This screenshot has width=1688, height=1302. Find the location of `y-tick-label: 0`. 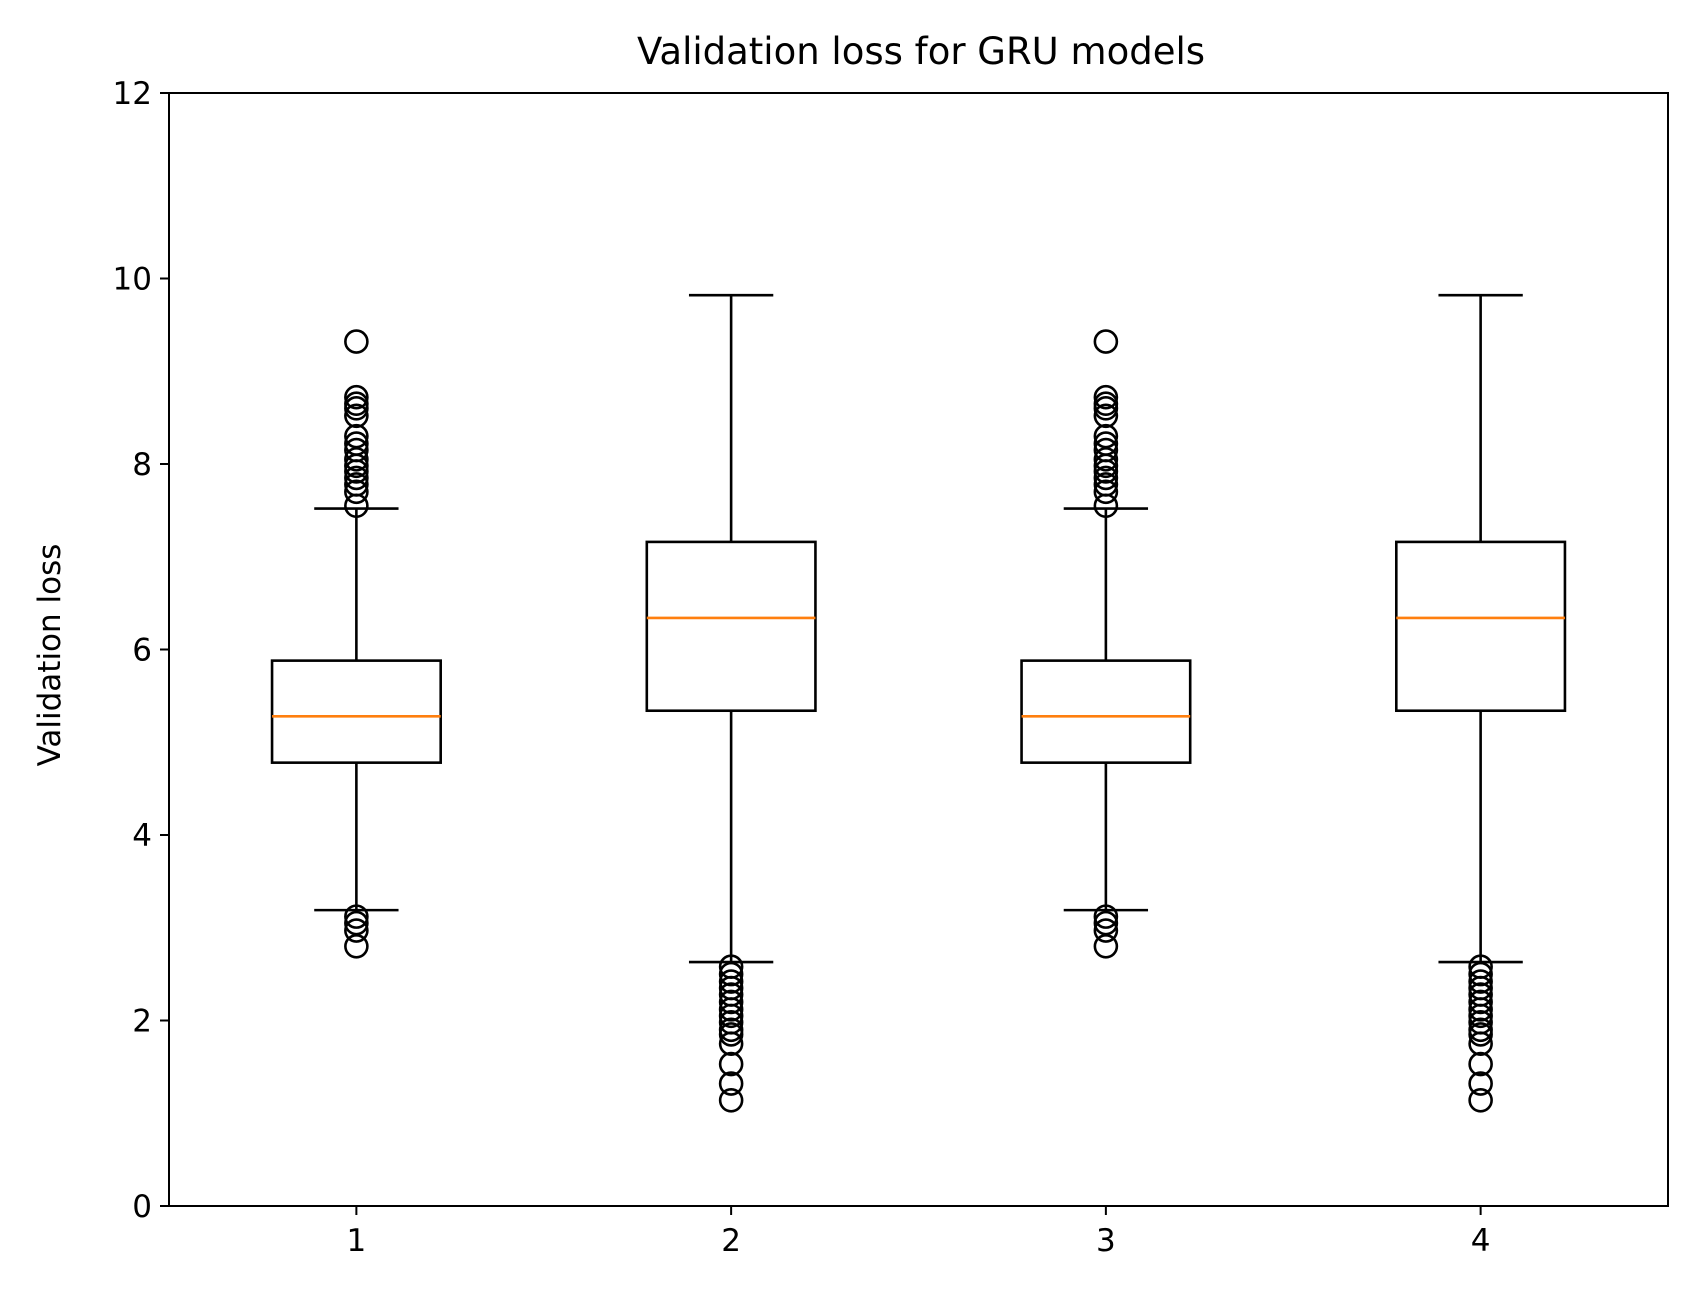

y-tick-label: 0 is located at coordinates (142, 1207).